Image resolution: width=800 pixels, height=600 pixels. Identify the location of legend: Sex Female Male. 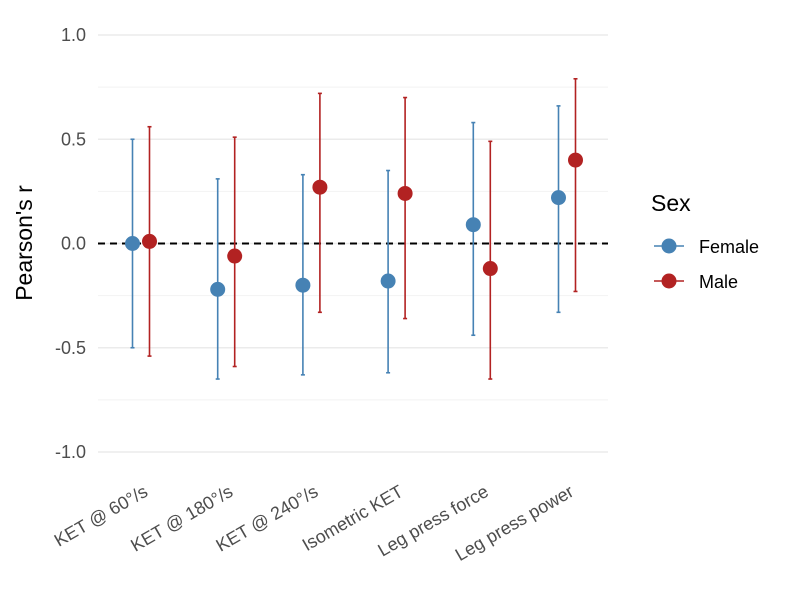
(705, 241).